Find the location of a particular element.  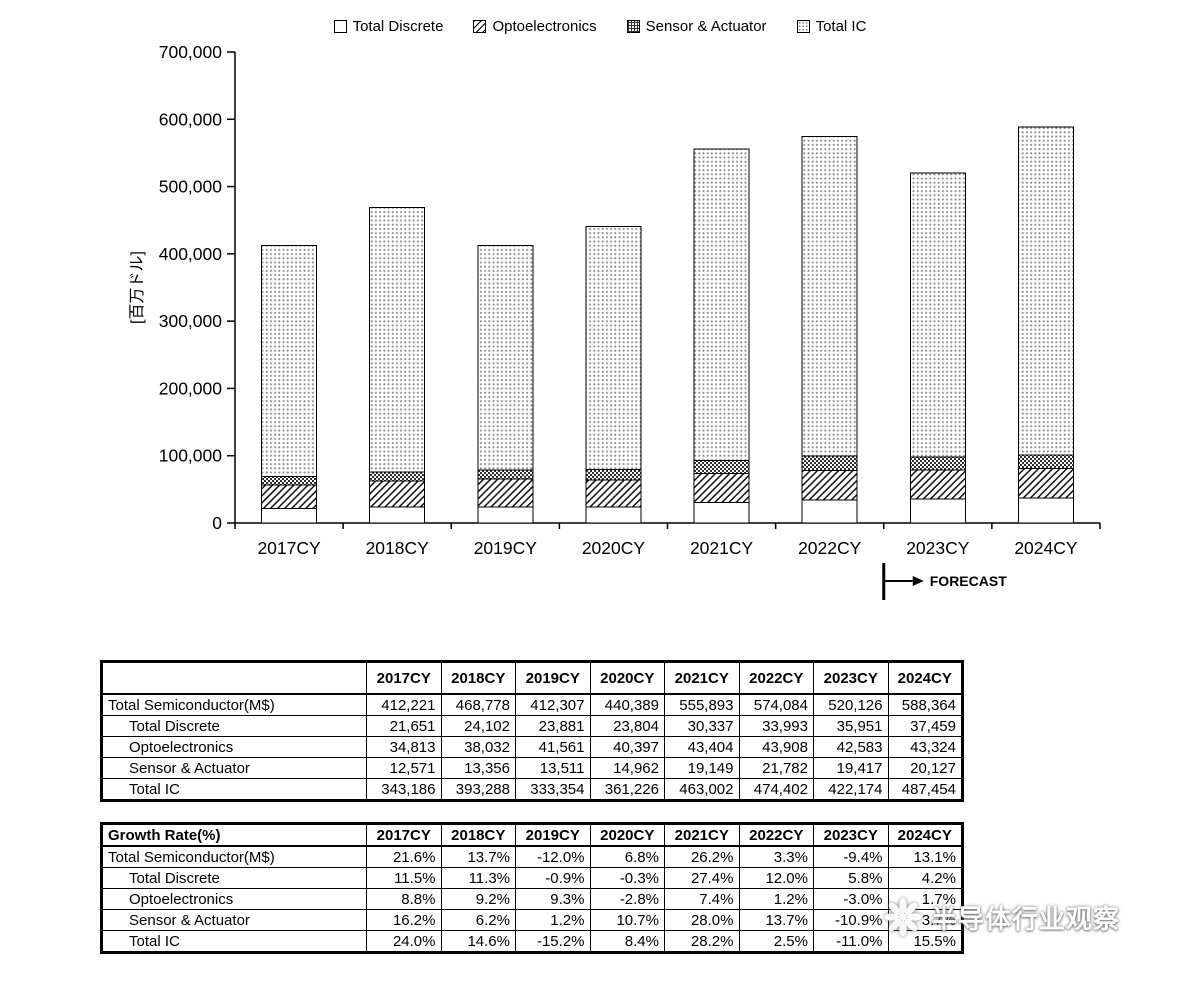

value-cell: 4.2% is located at coordinates (925, 878).